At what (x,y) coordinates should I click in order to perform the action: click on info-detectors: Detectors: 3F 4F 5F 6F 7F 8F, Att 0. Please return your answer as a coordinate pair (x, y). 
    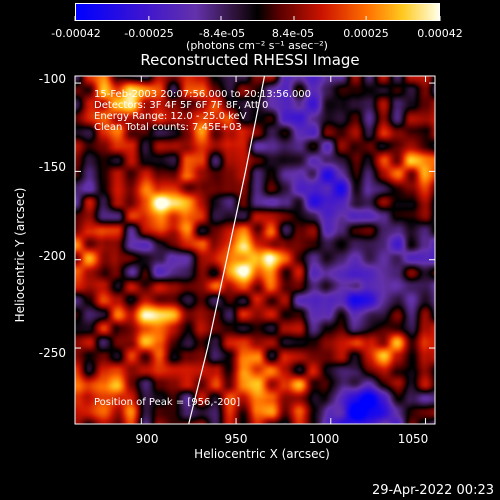
    Looking at the image, I should click on (181, 105).